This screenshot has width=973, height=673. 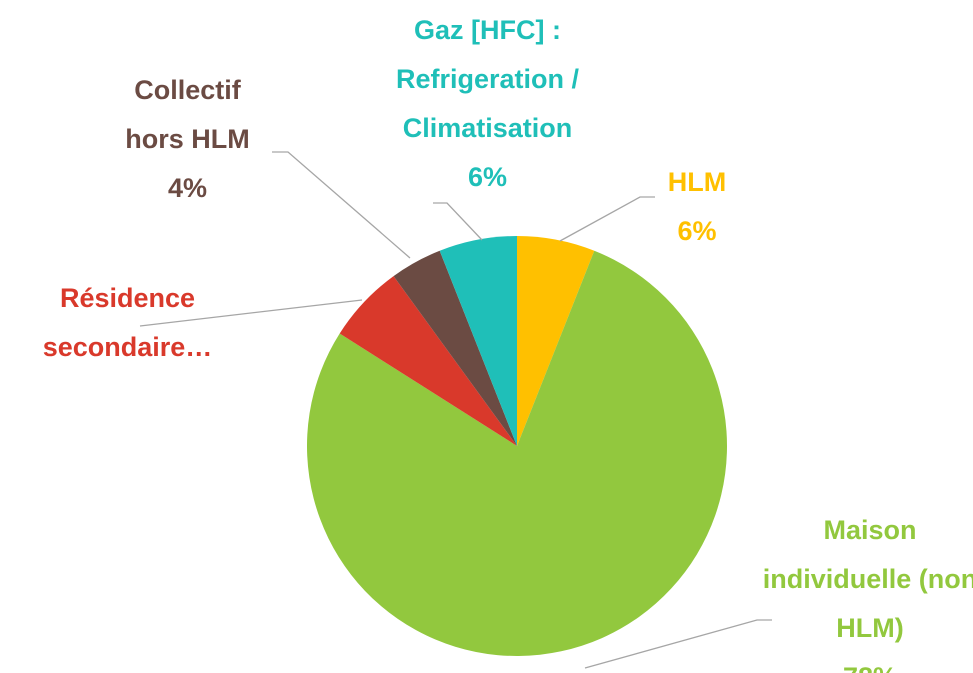 I want to click on category-label: Maison individuelle (non HLM), so click(x=867, y=579).